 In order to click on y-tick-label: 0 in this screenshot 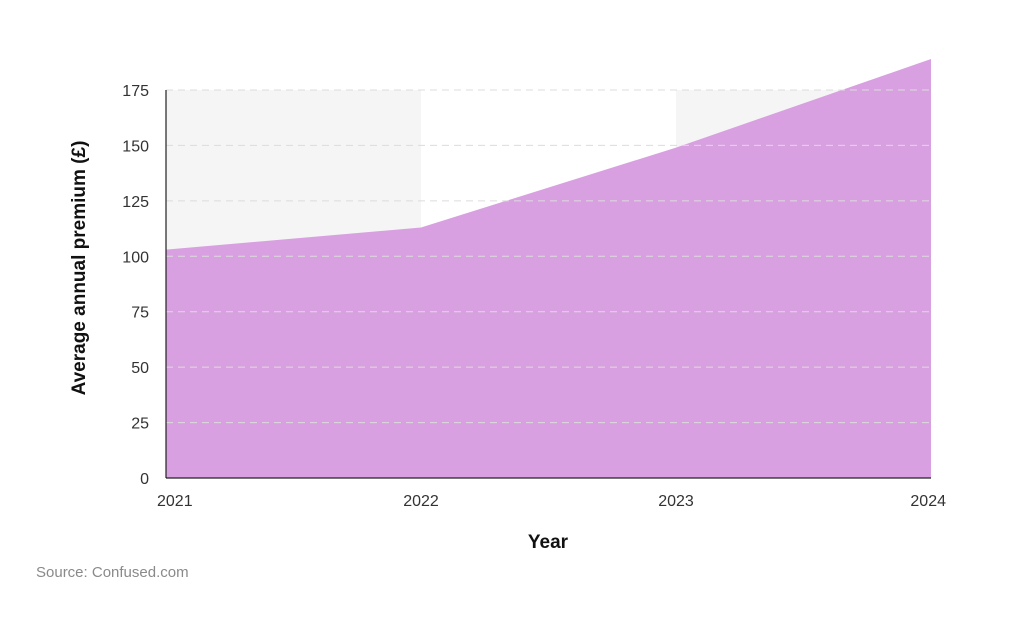, I will do `click(144, 479)`.